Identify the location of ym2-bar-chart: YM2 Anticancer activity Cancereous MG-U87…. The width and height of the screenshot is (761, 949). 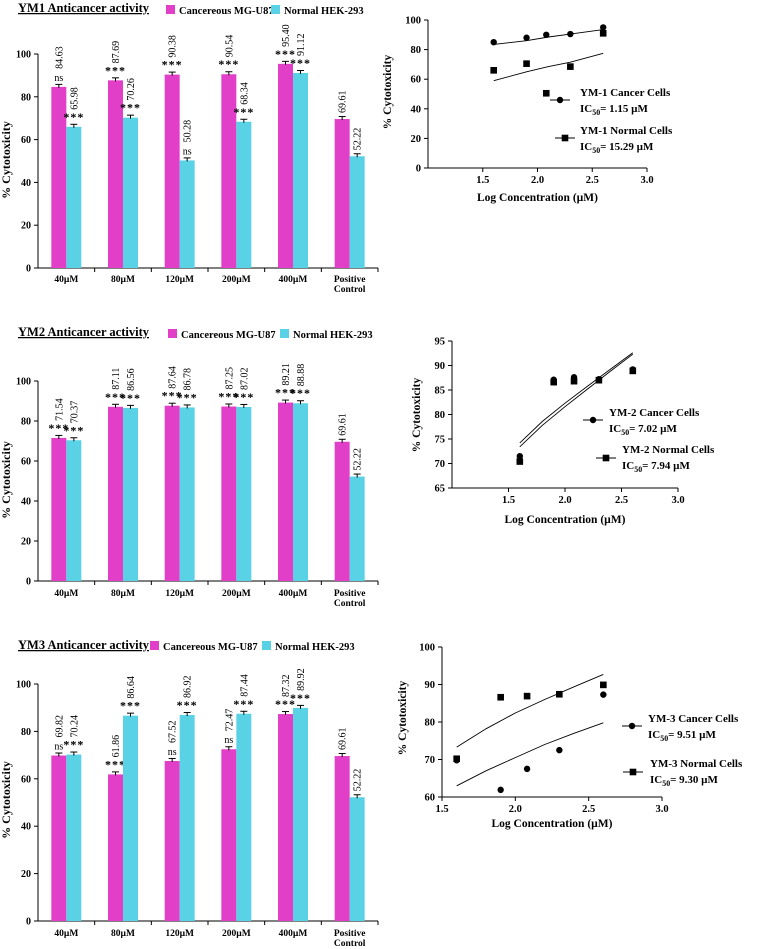
(189, 467).